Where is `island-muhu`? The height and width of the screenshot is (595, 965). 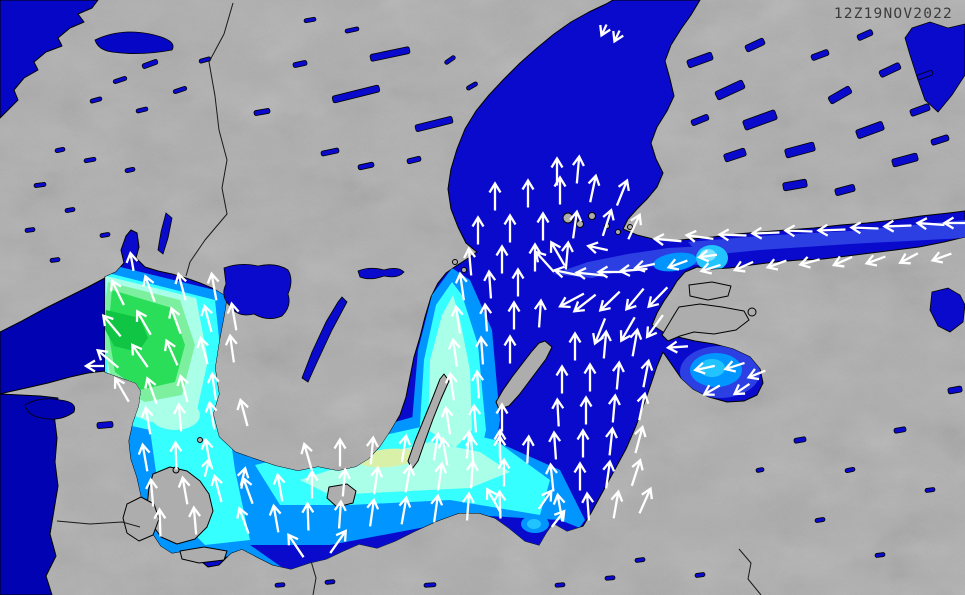
island-muhu is located at coordinates (752, 312).